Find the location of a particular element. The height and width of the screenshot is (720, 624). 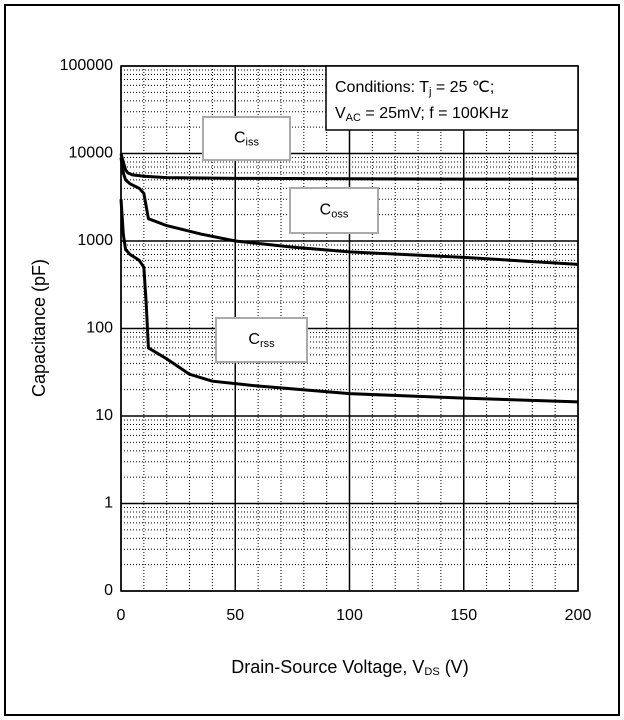

x-axis-label-sub: DS is located at coordinates (431, 672).